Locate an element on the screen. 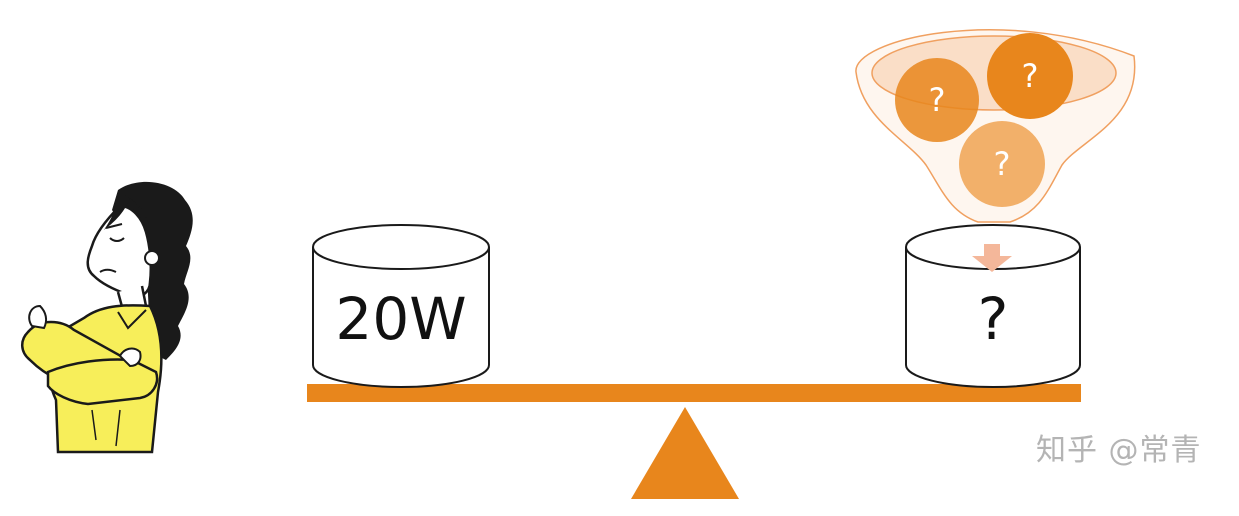 This screenshot has width=1239, height=516. seesaw-beam is located at coordinates (694, 393).